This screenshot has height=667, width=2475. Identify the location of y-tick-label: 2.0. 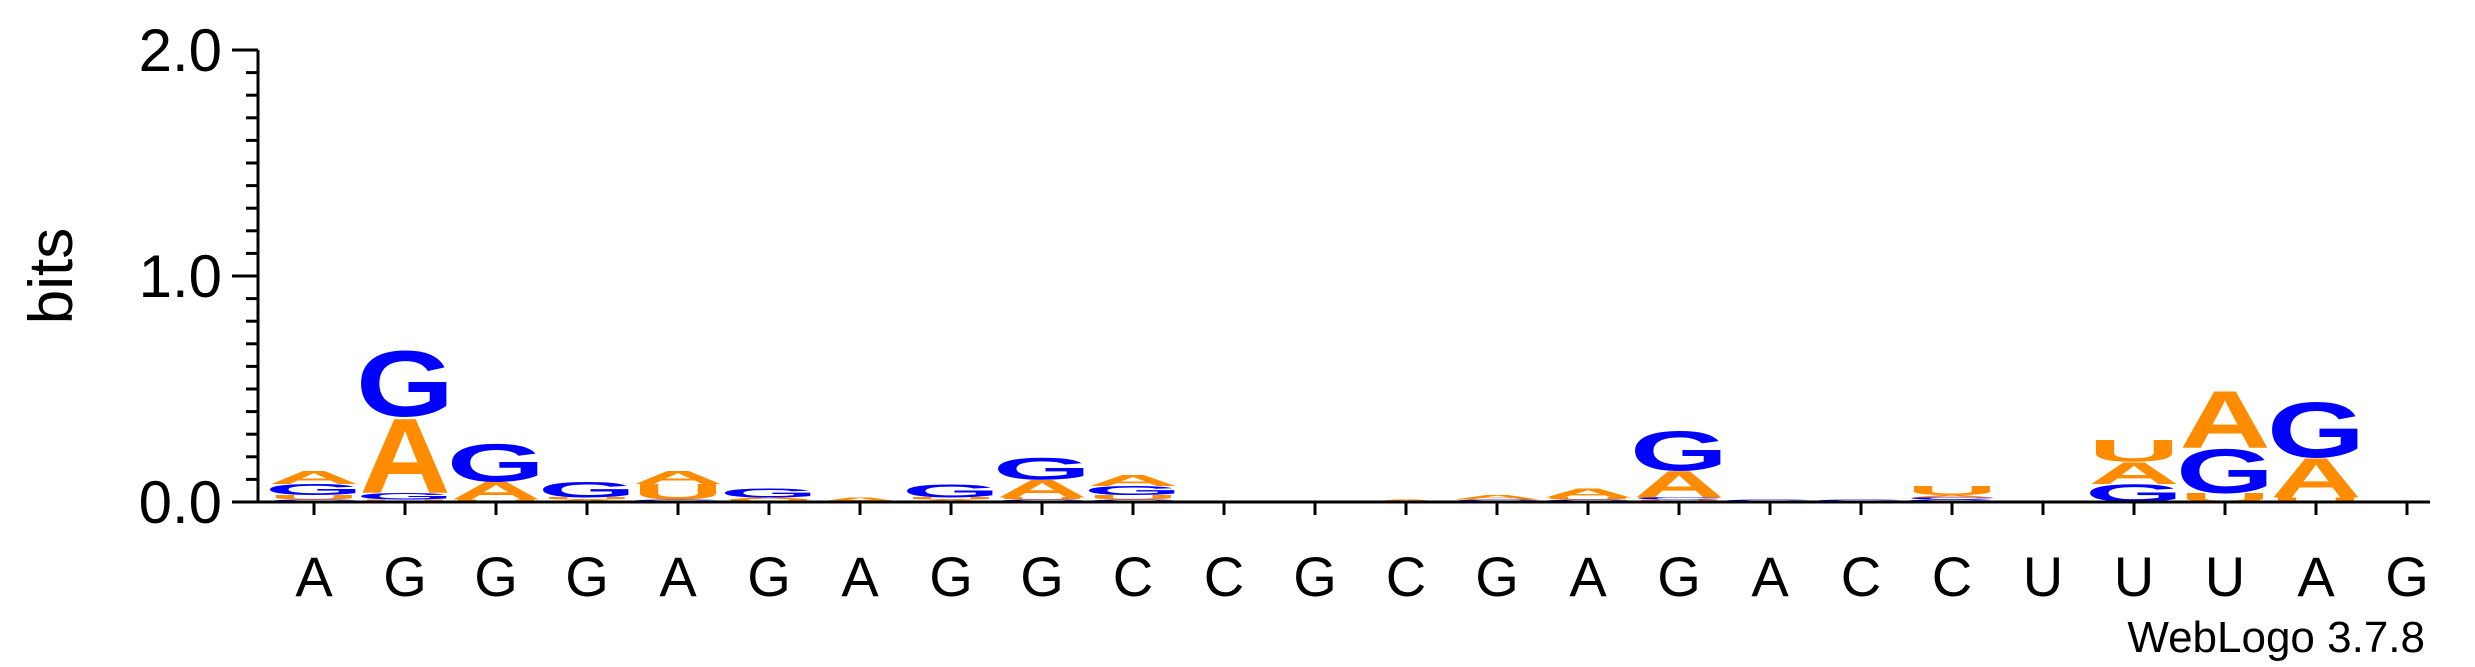
(180, 50).